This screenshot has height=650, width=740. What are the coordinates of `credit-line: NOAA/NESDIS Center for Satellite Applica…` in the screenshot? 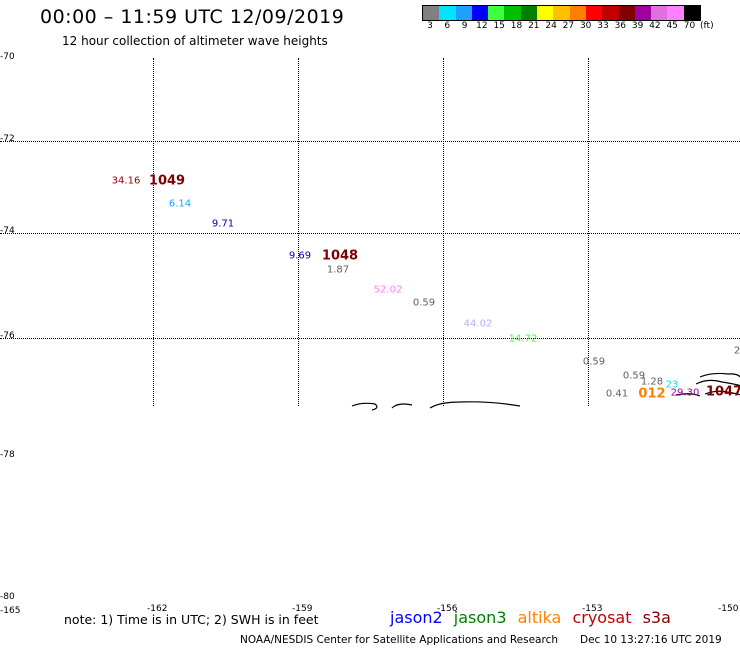 It's located at (399, 640).